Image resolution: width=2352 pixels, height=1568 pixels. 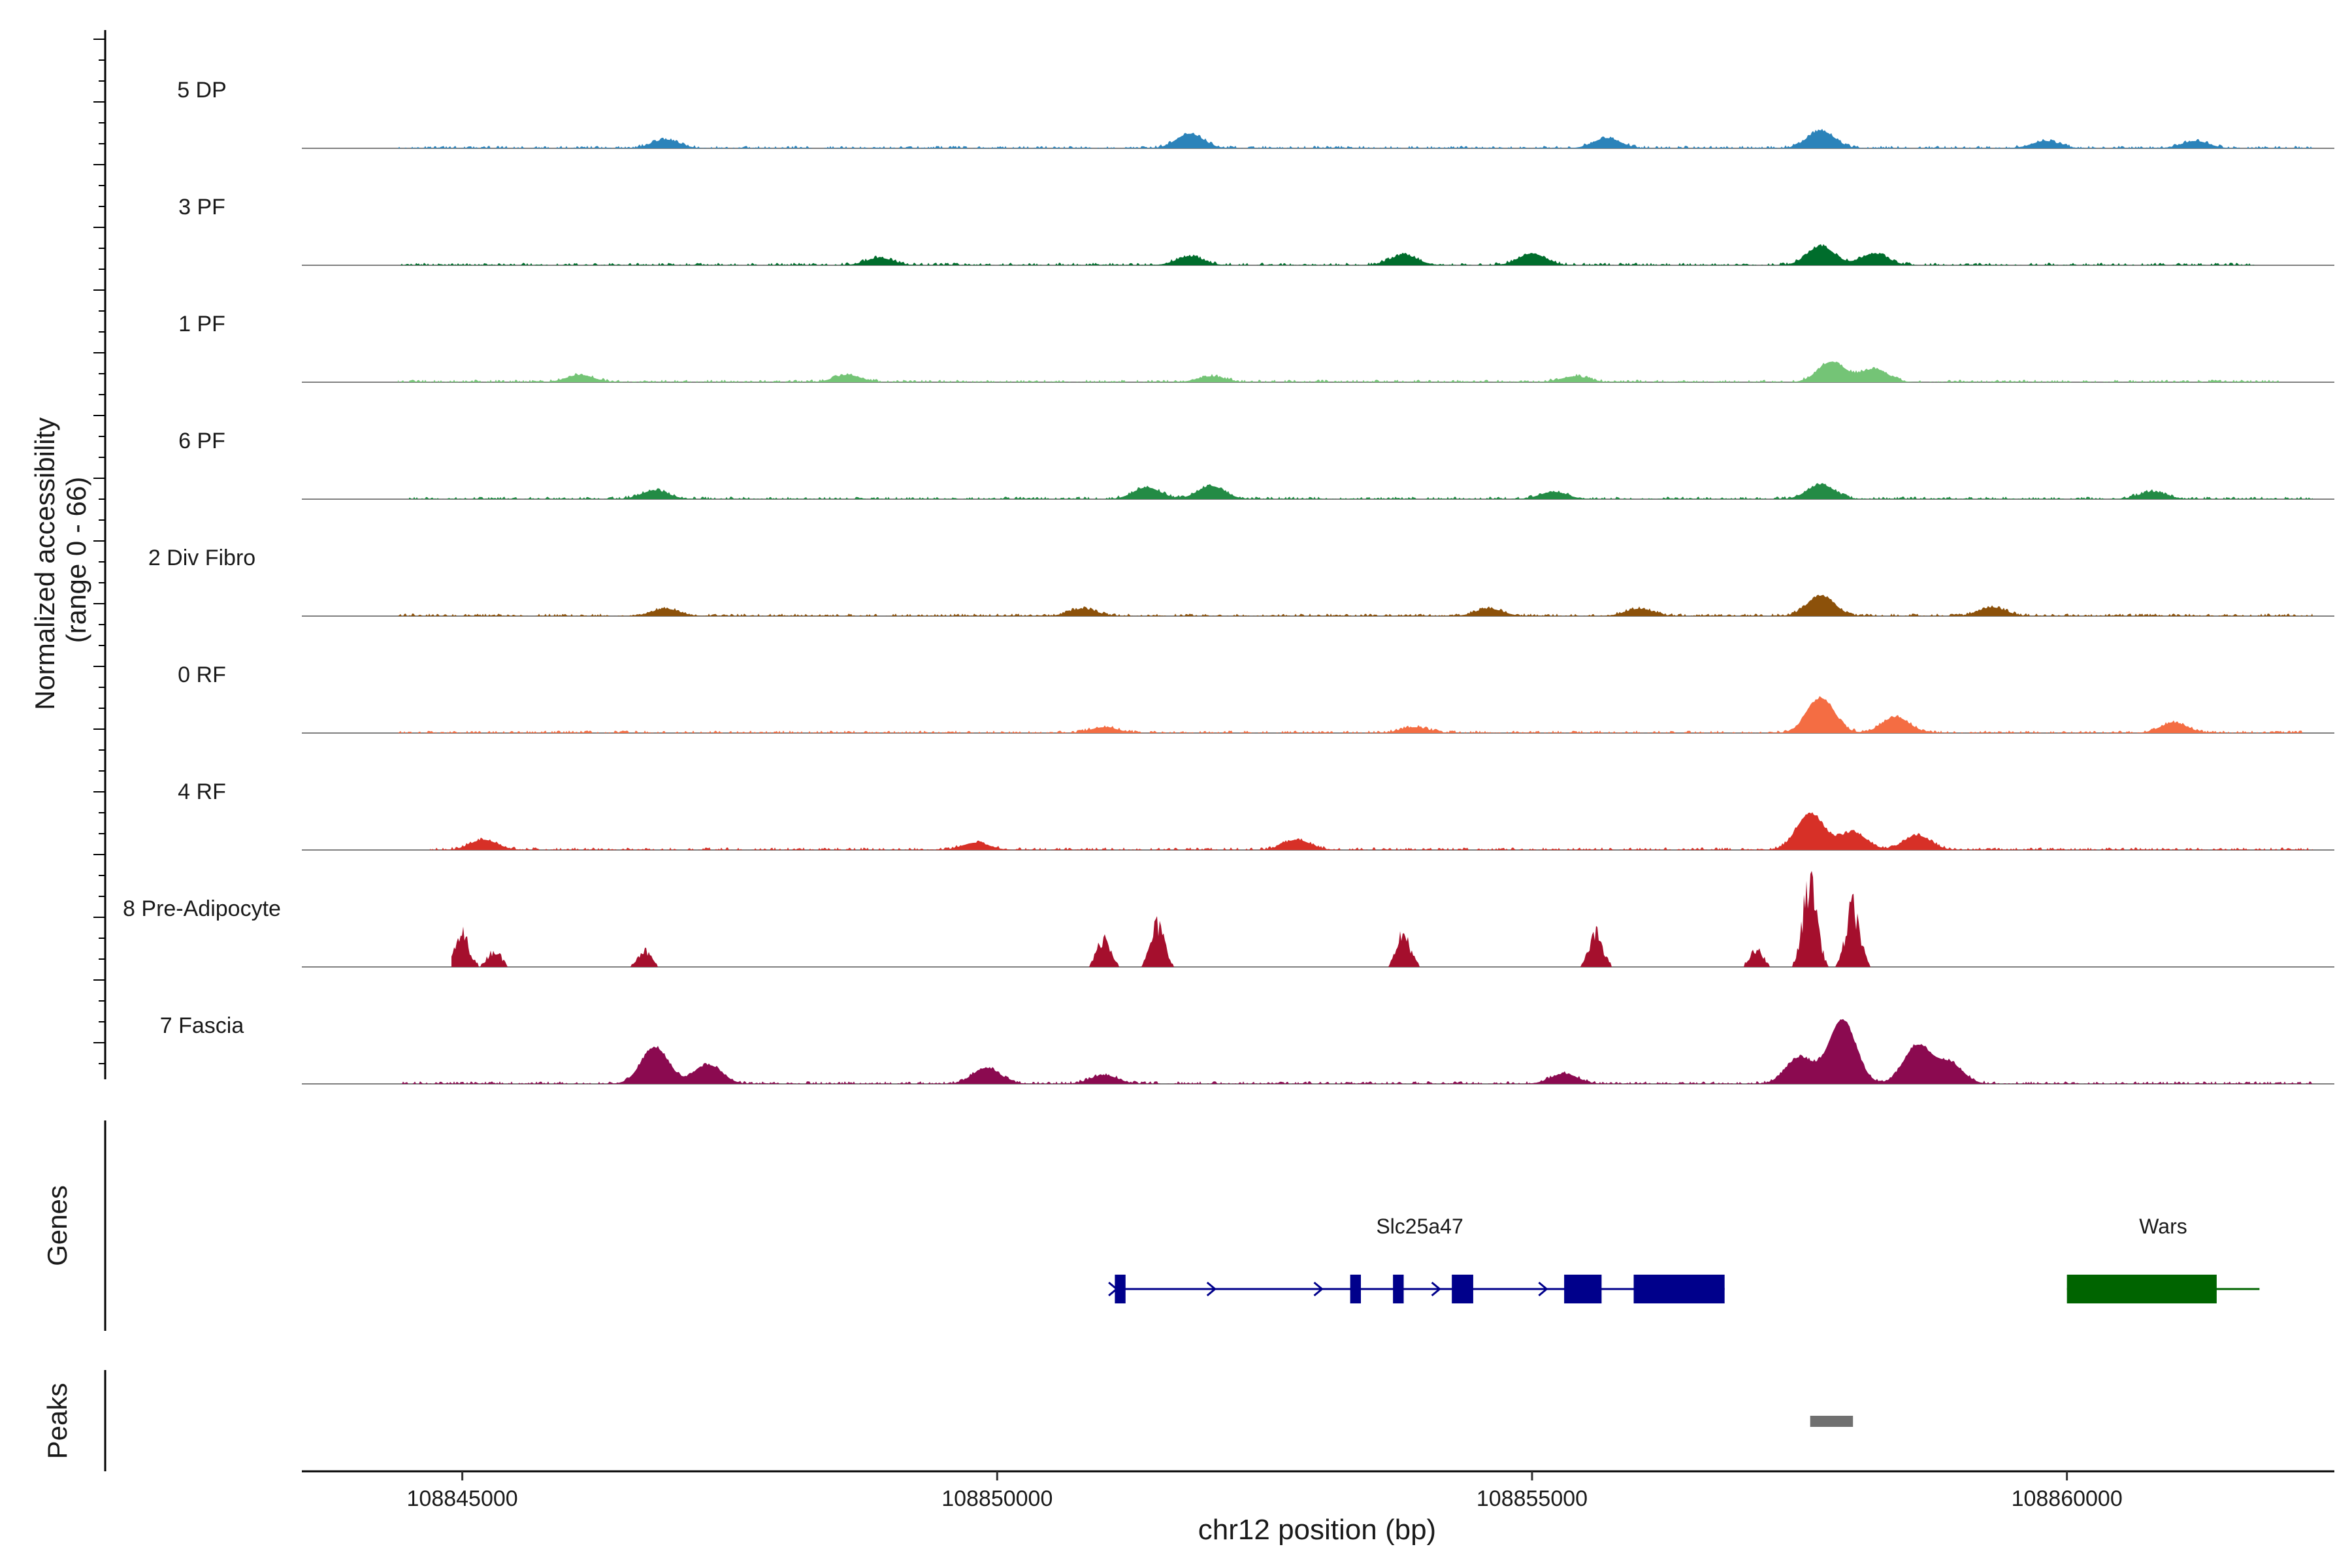 I want to click on y-axis-label: Normalized accessibility (range 0 - 66), so click(x=60, y=560).